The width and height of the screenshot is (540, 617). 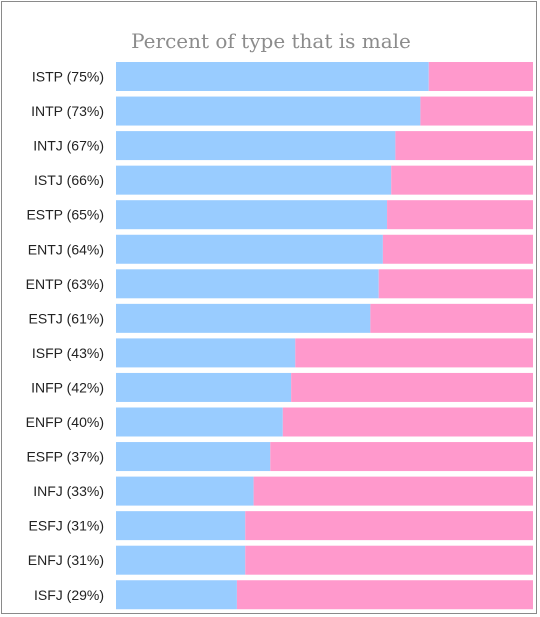 I want to click on category-label-5: ENTJ (64%), so click(x=66, y=249).